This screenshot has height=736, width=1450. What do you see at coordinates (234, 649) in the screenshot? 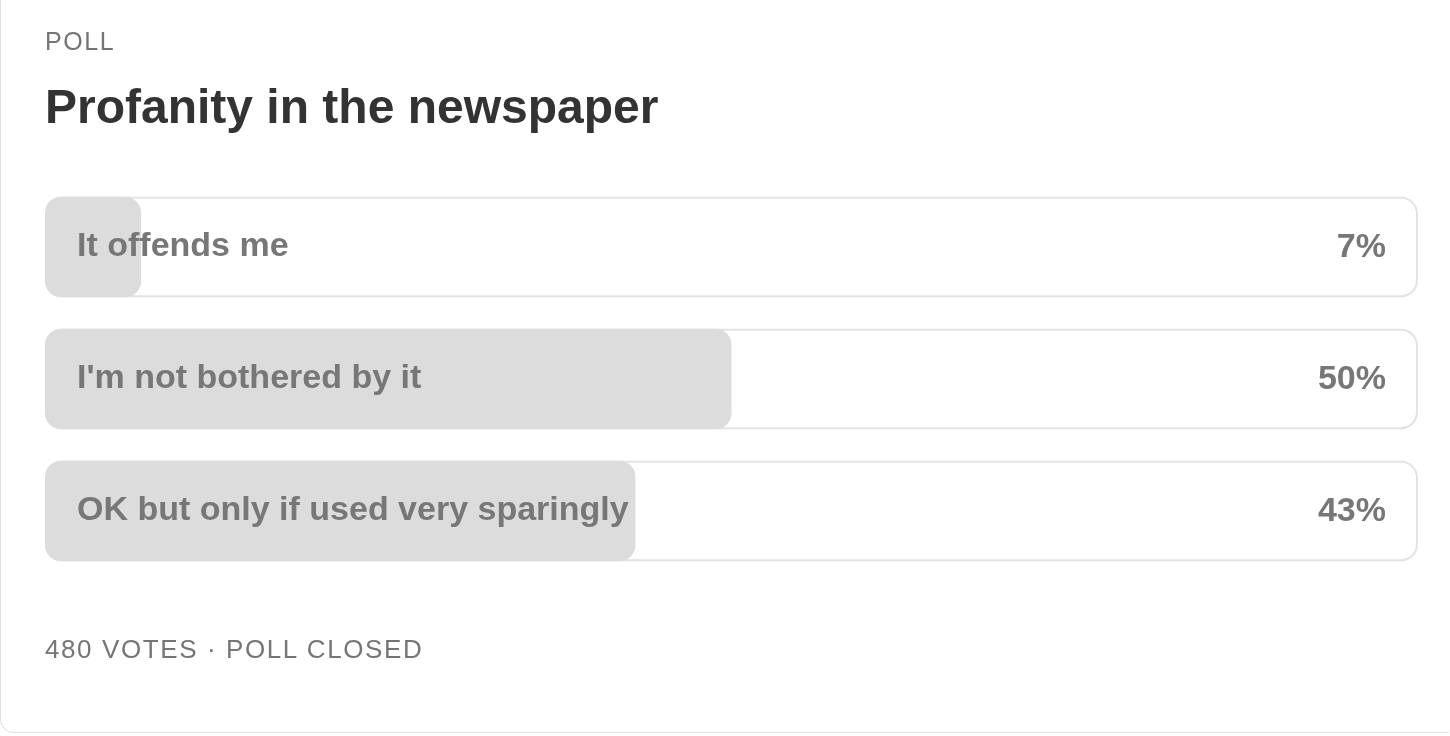
I see `text: 480 VOTES · POLL CLOSED` at bounding box center [234, 649].